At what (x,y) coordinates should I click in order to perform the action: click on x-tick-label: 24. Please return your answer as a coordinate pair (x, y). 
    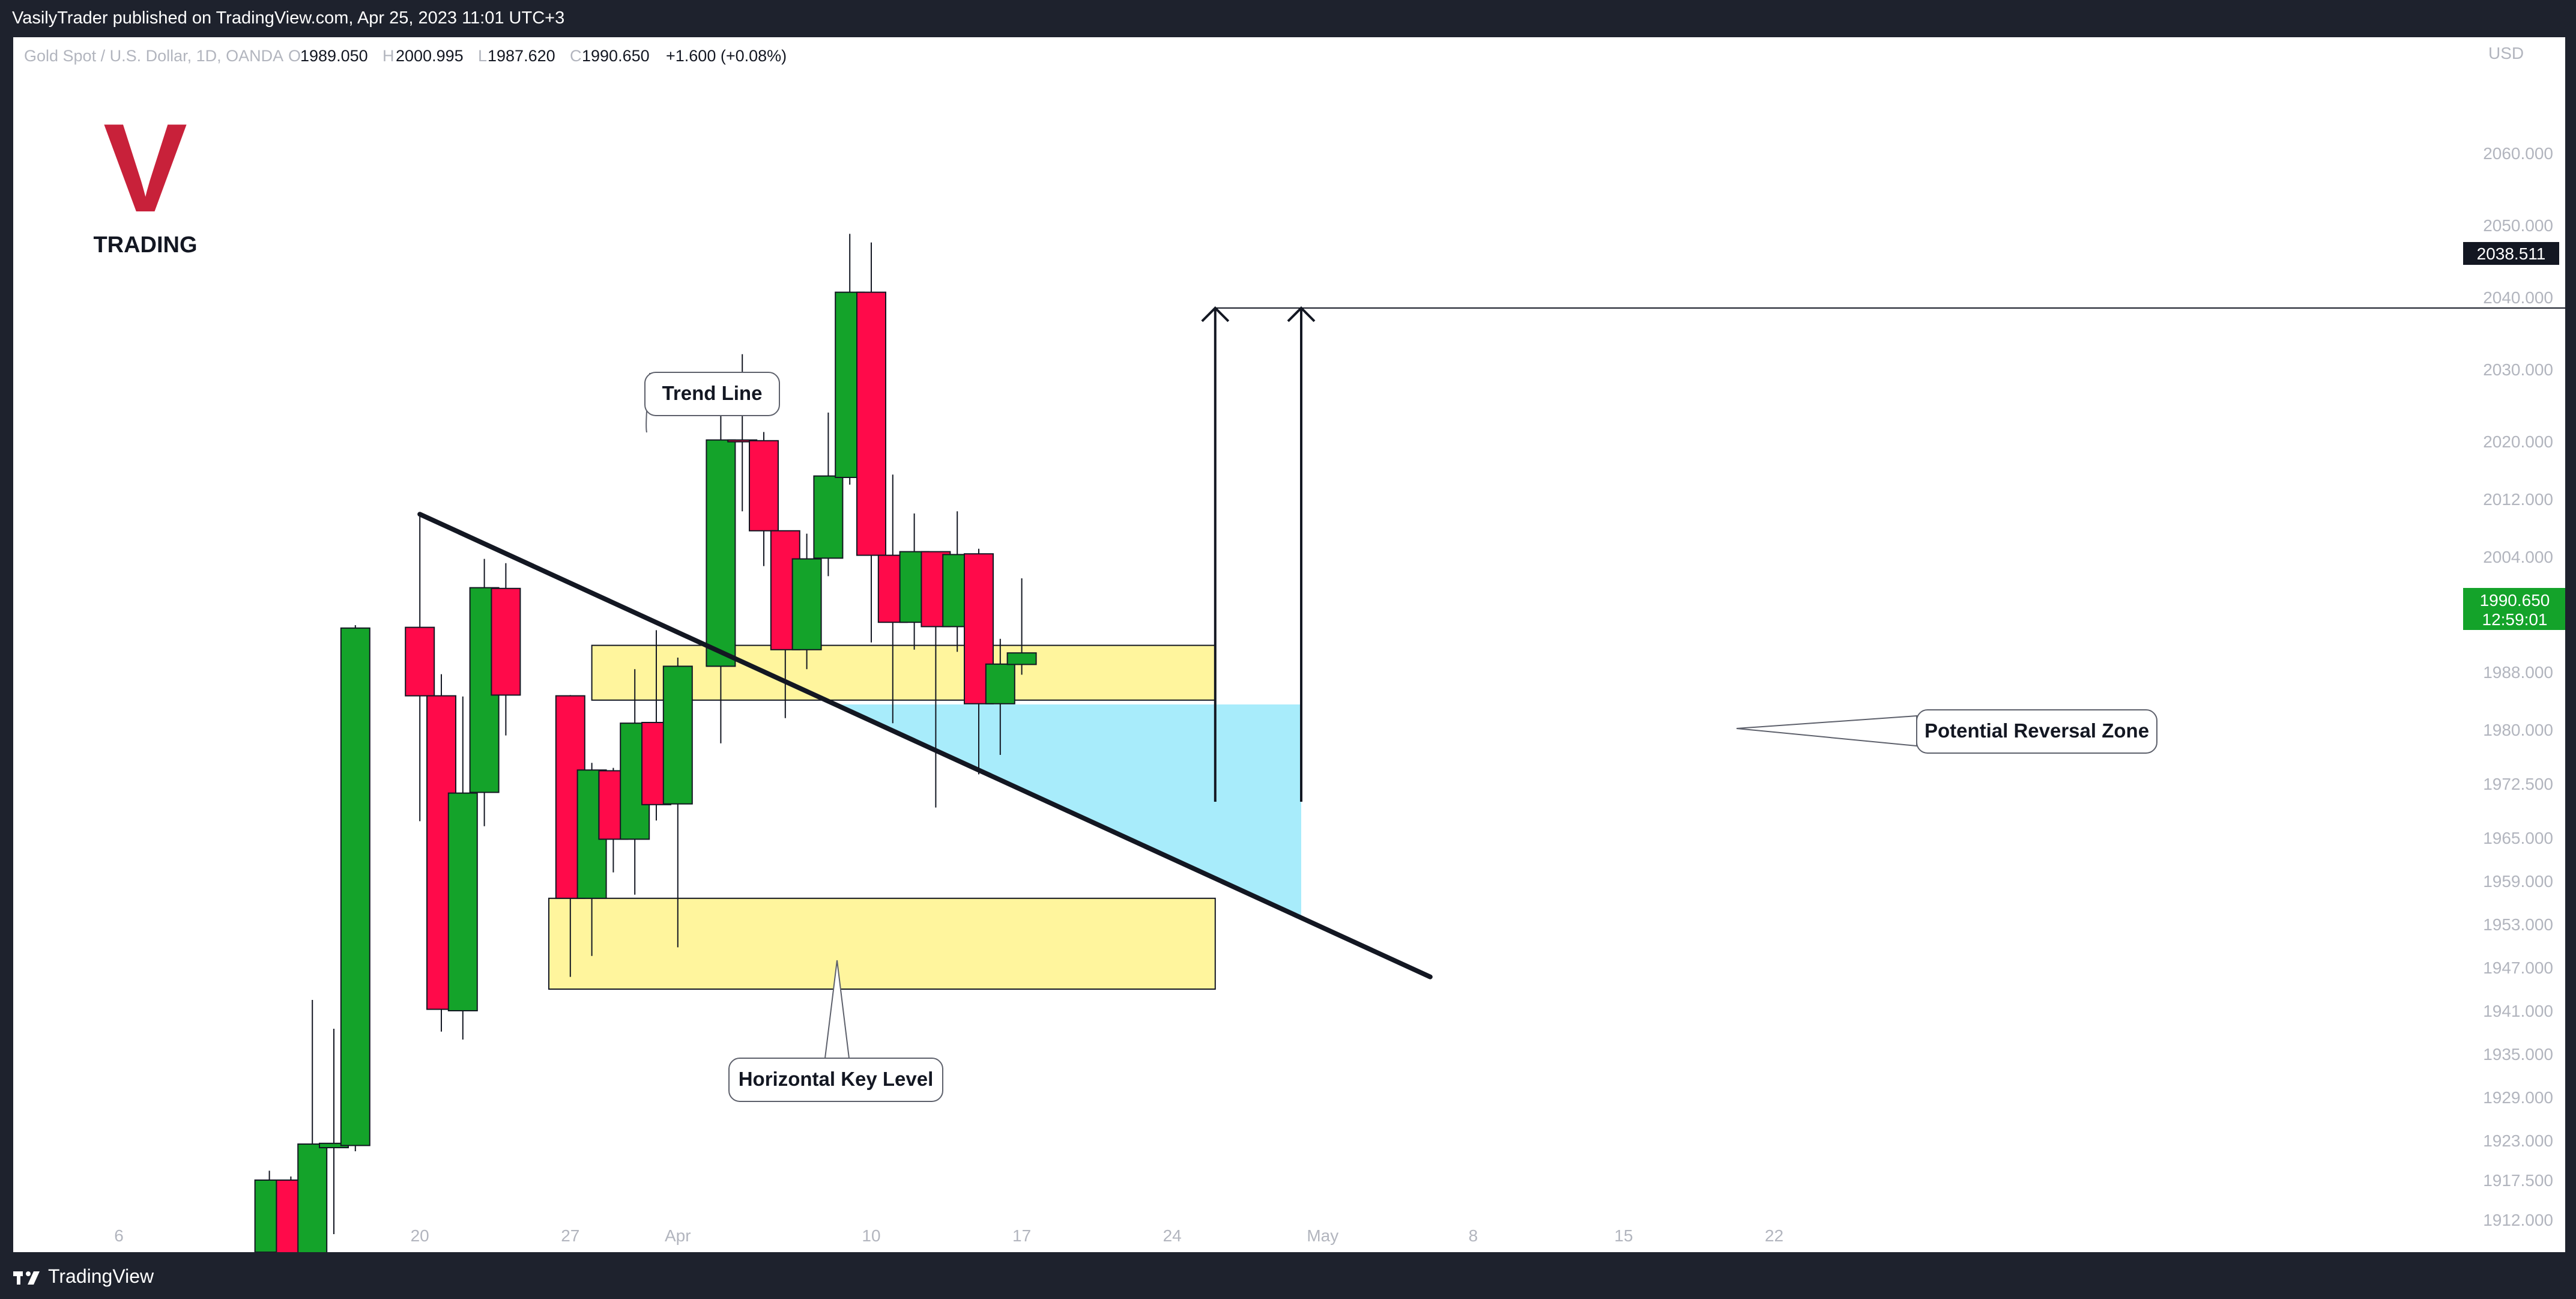
    Looking at the image, I should click on (1172, 1235).